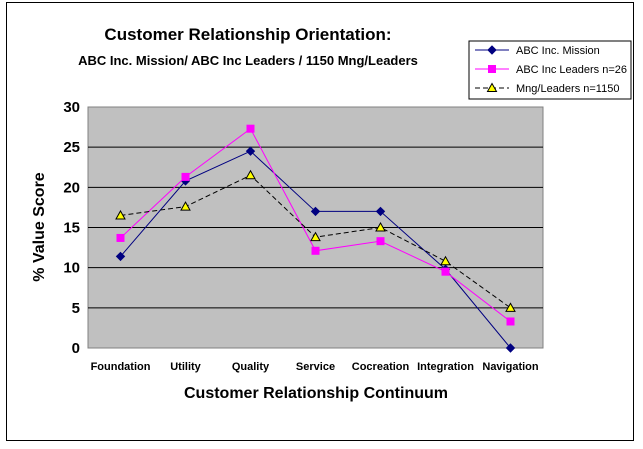 The width and height of the screenshot is (643, 449). I want to click on y-tick-label: 0, so click(76, 348).